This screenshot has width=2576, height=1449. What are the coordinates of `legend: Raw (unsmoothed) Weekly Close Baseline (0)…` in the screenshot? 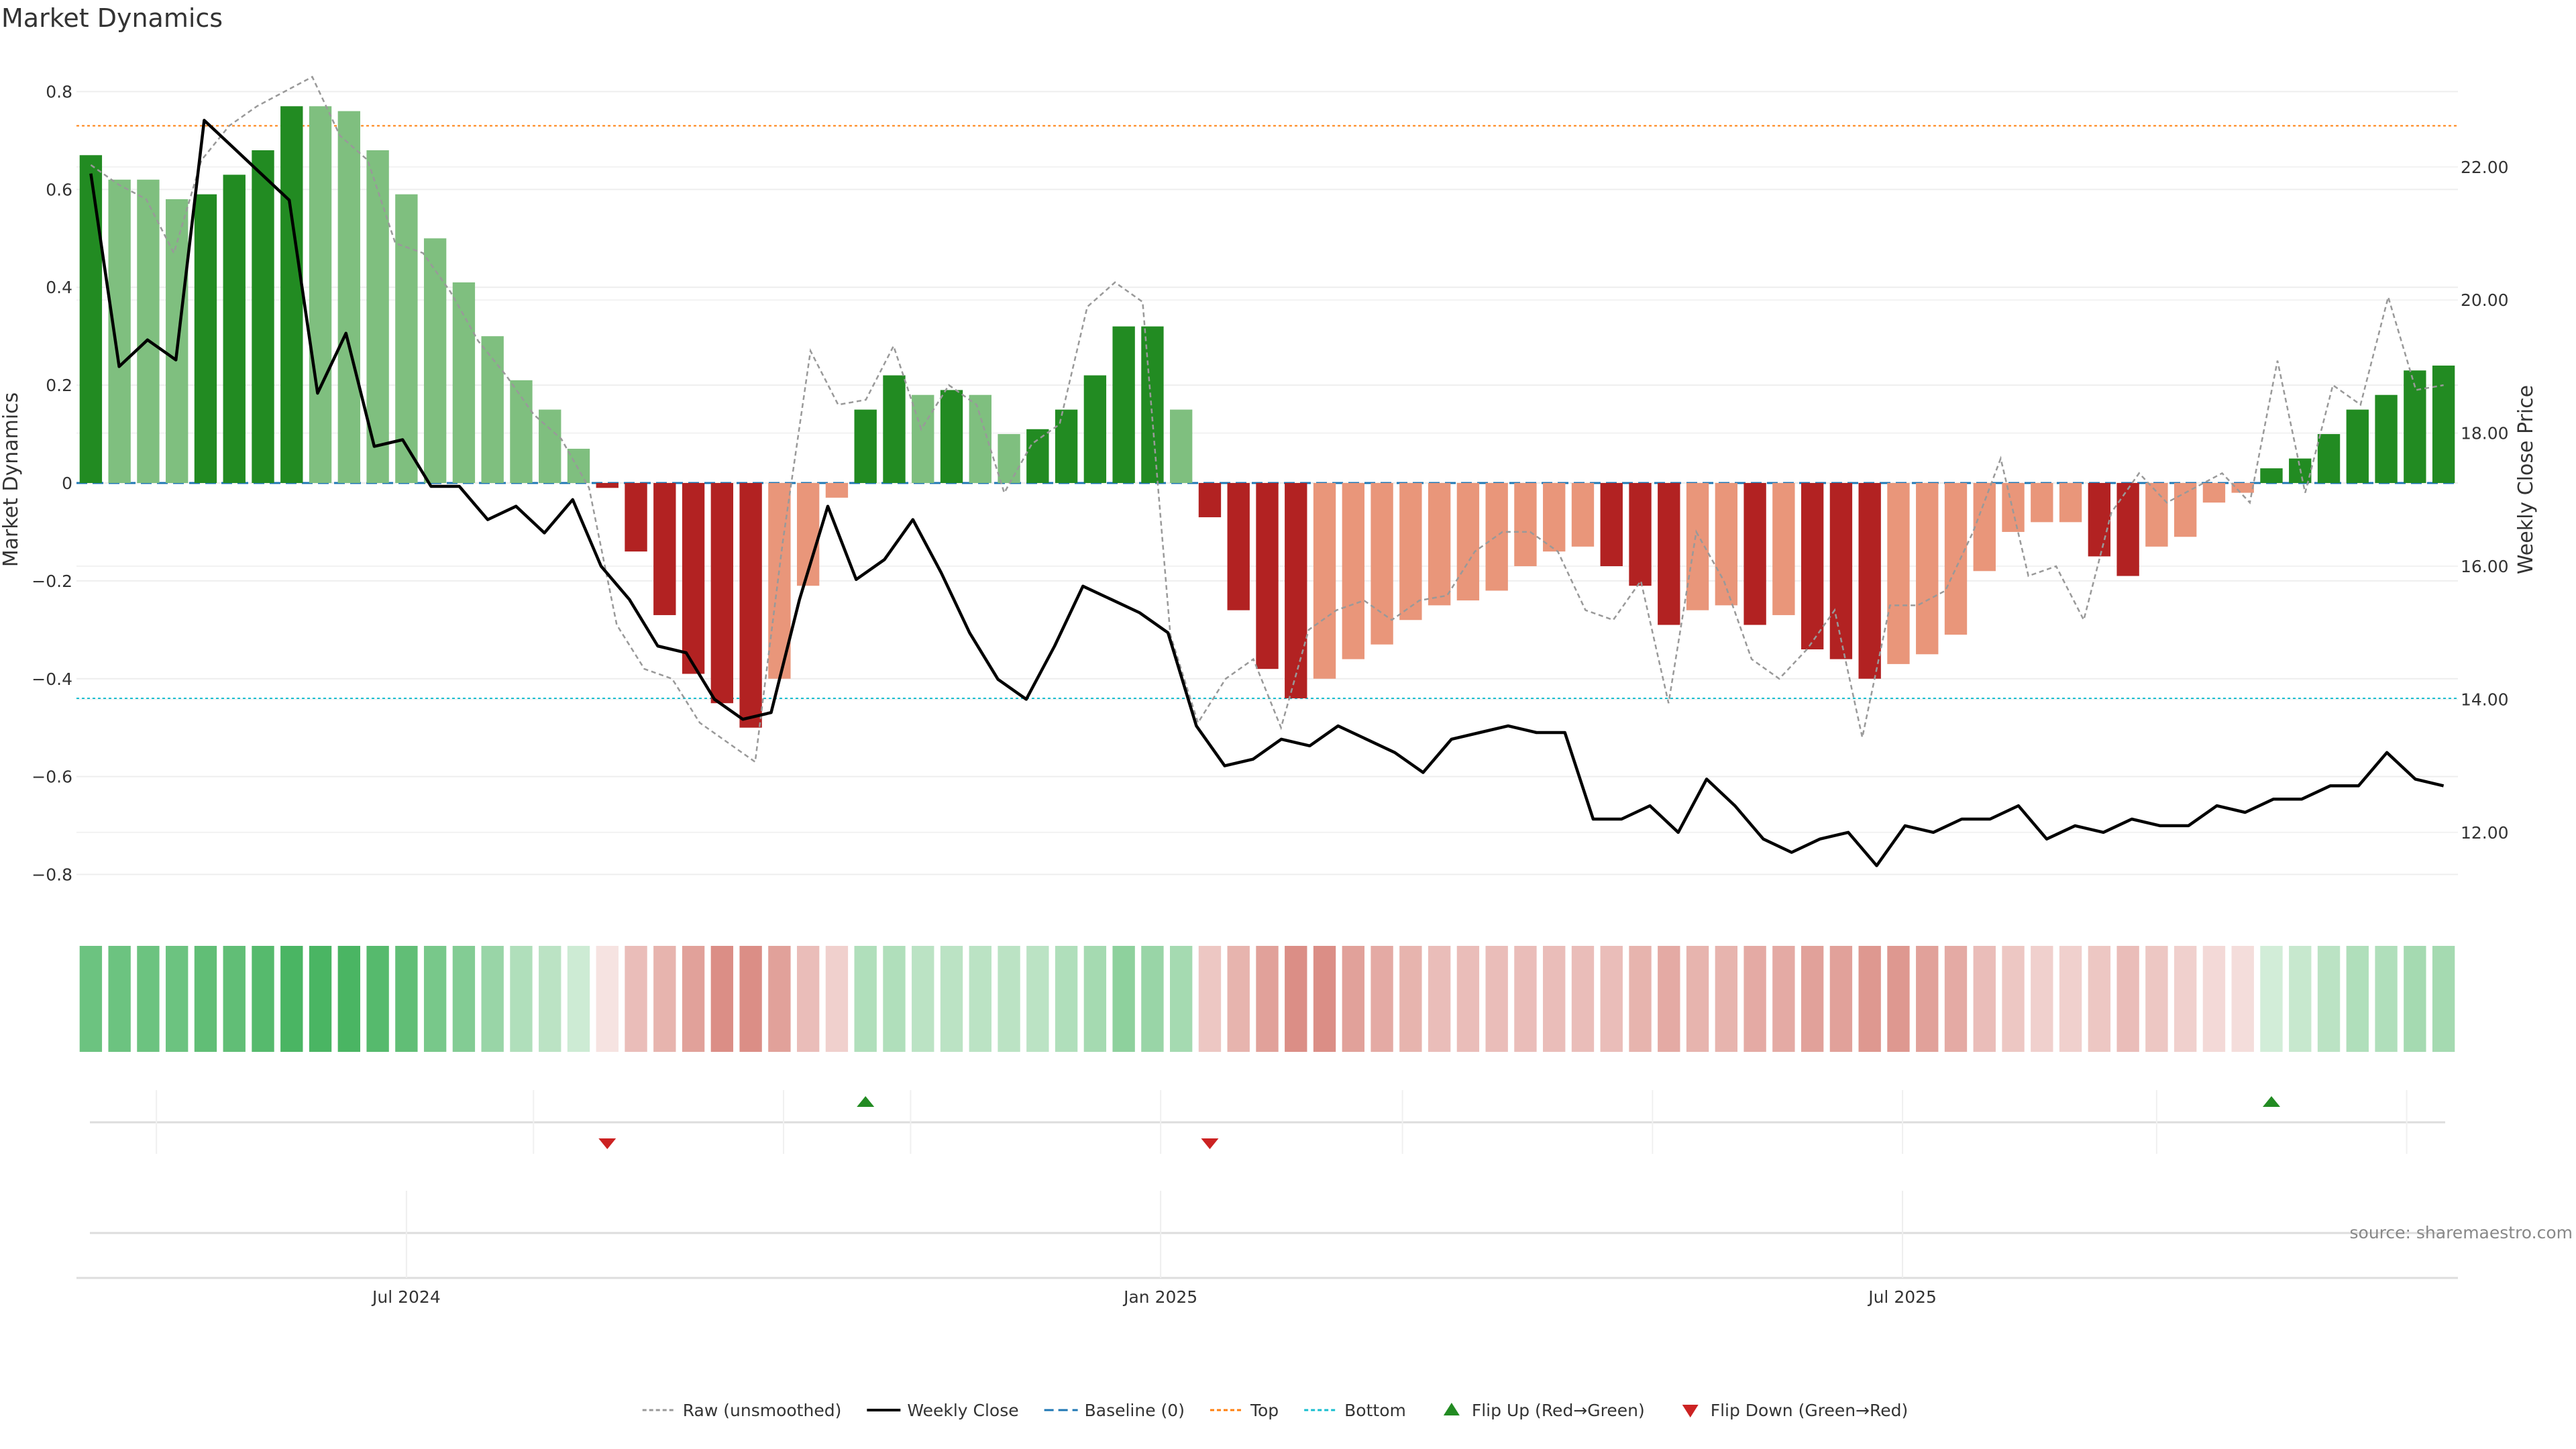 It's located at (1275, 1410).